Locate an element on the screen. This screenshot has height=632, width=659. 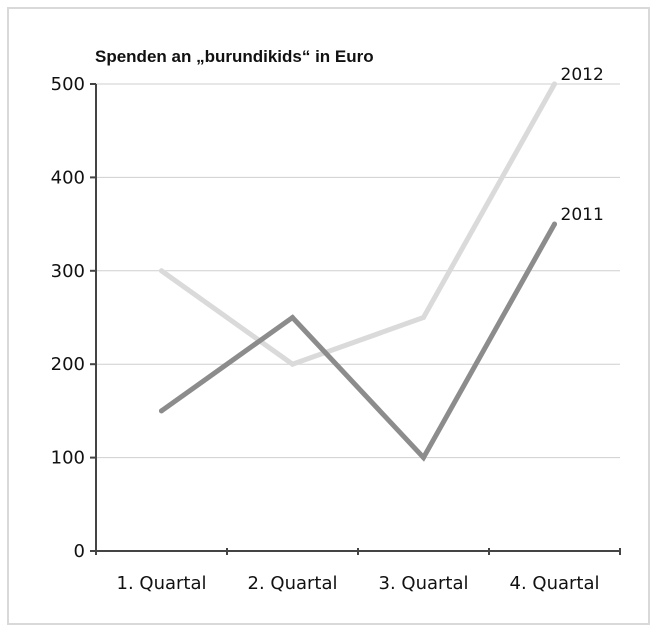
series-labels: 2012 2011 is located at coordinates (582, 145).